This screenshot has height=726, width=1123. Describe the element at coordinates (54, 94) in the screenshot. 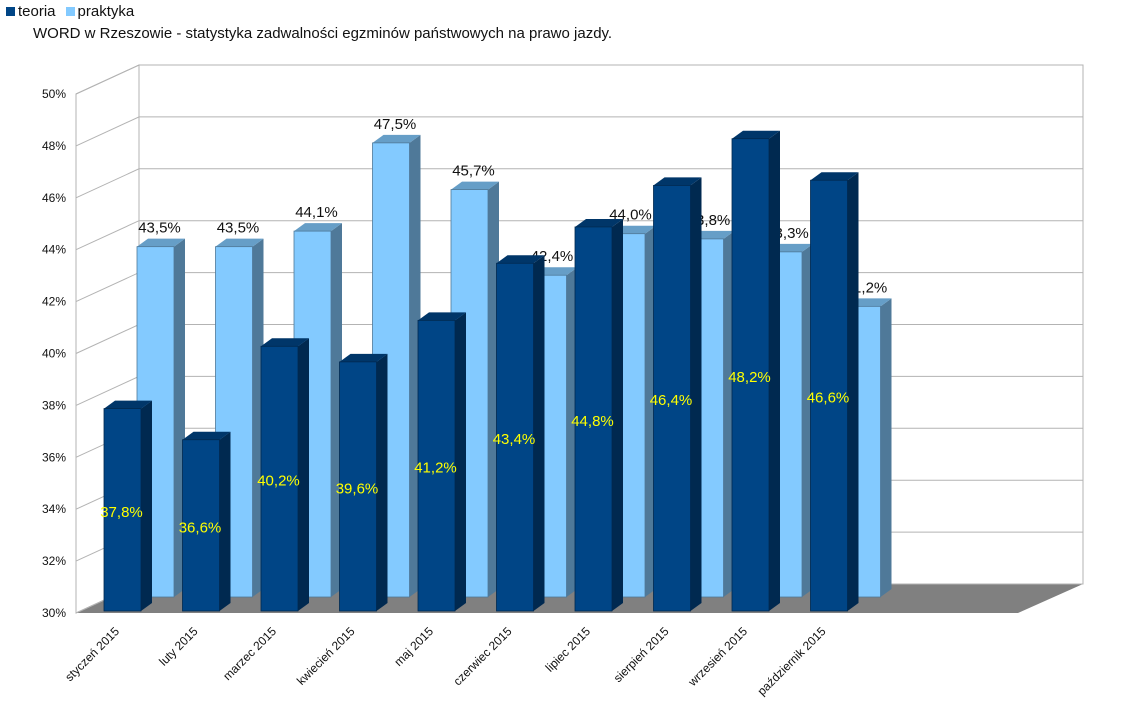

I see `y-tick-label: 50%` at that location.